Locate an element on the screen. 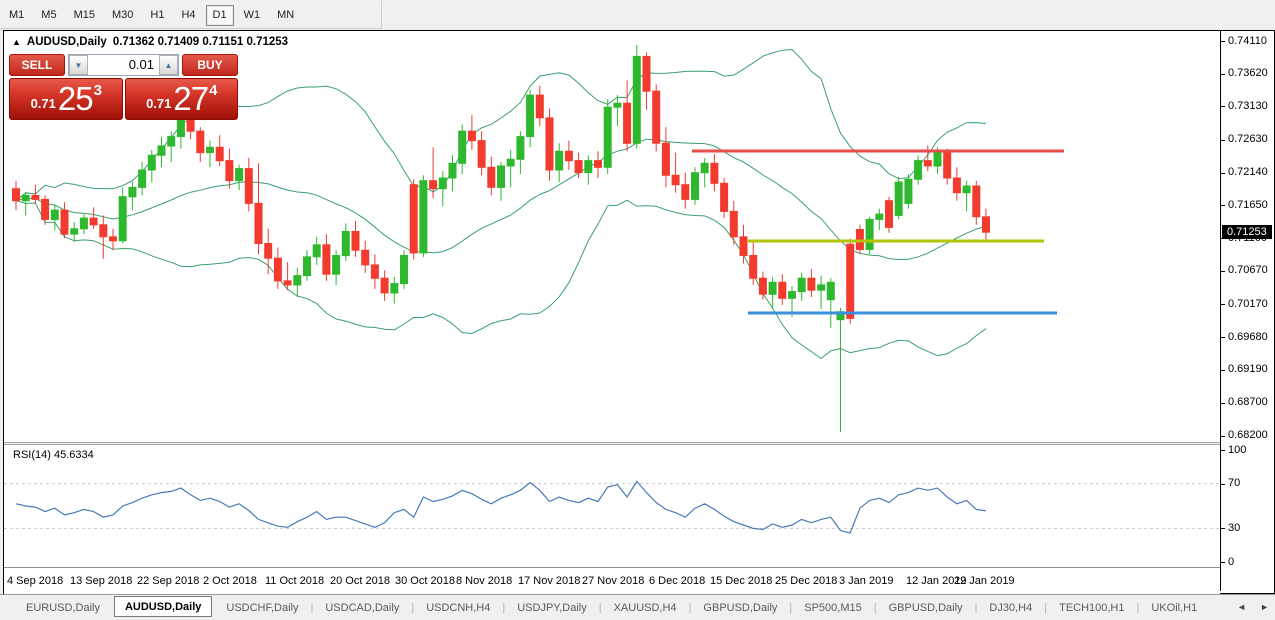 Image resolution: width=1275 pixels, height=620 pixels. sell-price-tile: 0.71 25 3 is located at coordinates (66, 99).